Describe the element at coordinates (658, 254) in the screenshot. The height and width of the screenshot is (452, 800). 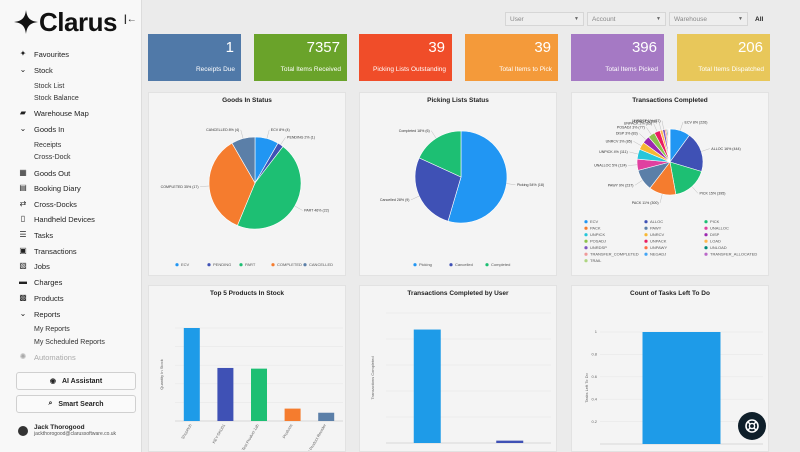
I see `legend-entry: NEGADJ` at that location.